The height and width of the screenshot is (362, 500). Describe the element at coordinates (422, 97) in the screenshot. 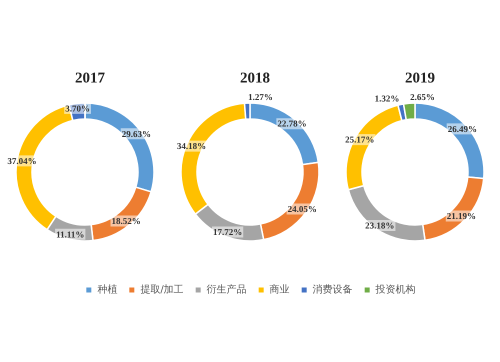

I see `data-label: 2.65%` at that location.